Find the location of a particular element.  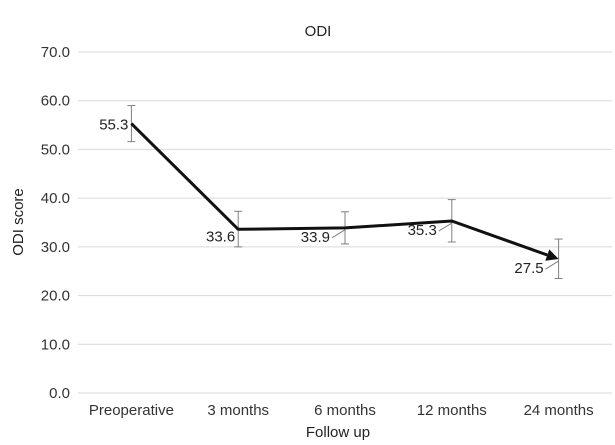

series-end-arrow is located at coordinates (552, 255).